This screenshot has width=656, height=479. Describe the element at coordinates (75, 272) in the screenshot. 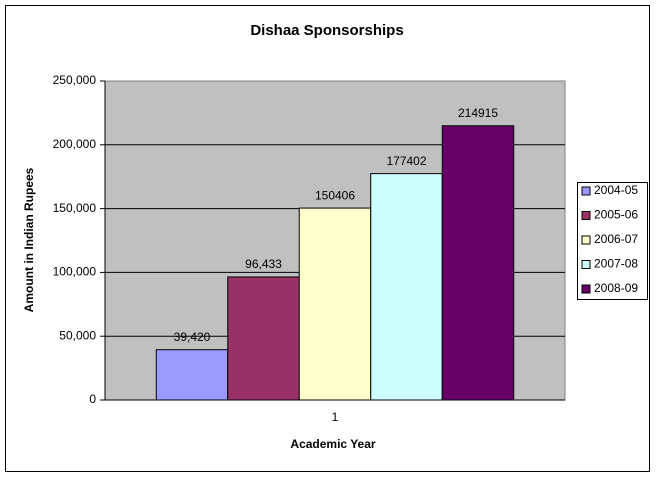

I see `y-tick-label: 100,000` at that location.